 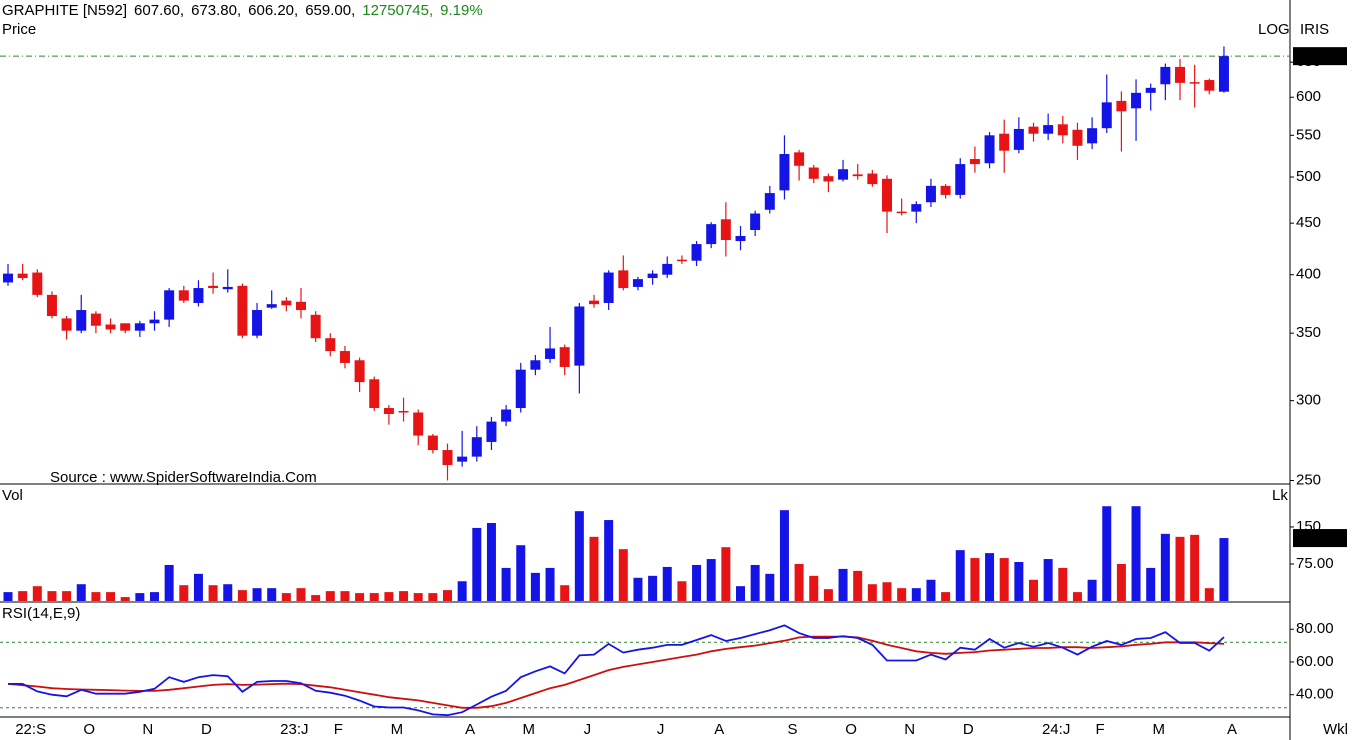 What do you see at coordinates (968, 729) in the screenshot?
I see `x-tick-label: D` at bounding box center [968, 729].